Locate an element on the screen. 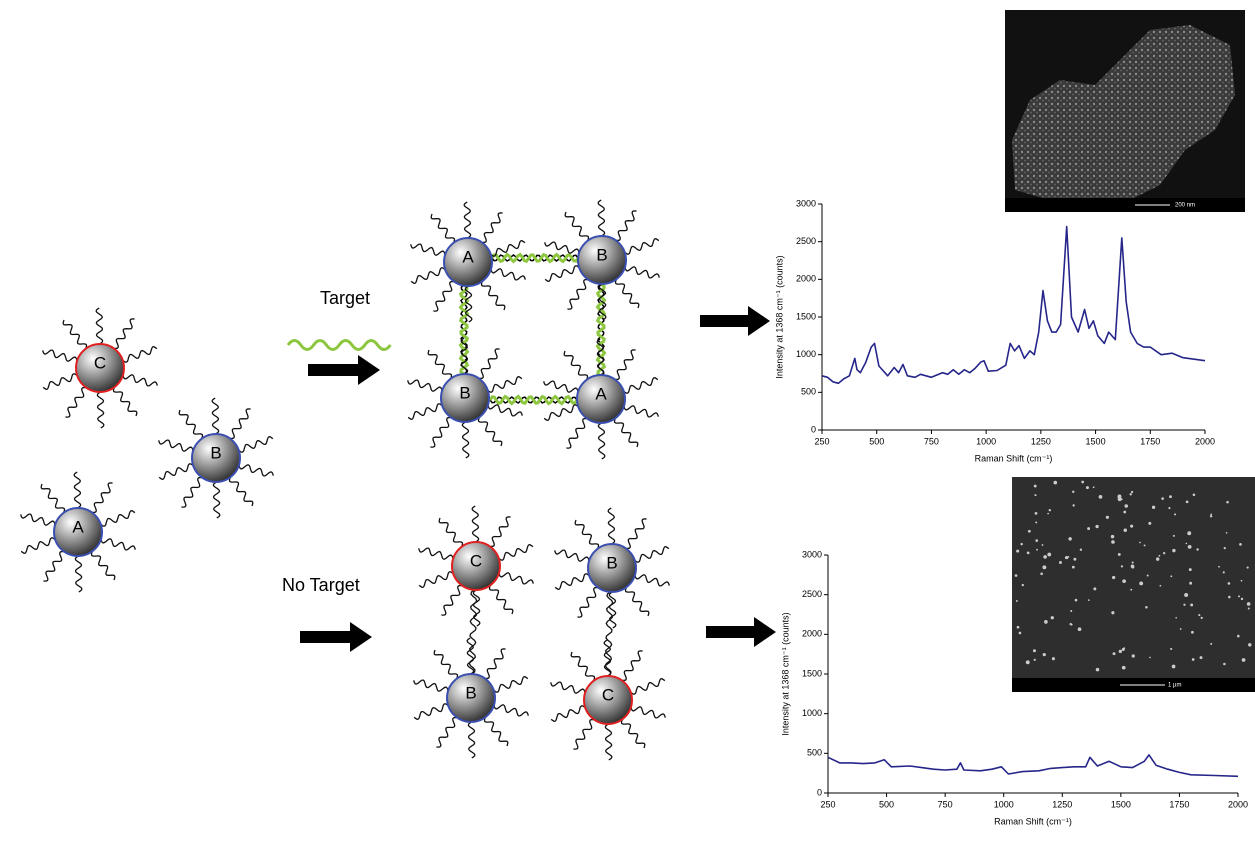 This screenshot has height=863, width=1255. arrow is located at coordinates (336, 637).